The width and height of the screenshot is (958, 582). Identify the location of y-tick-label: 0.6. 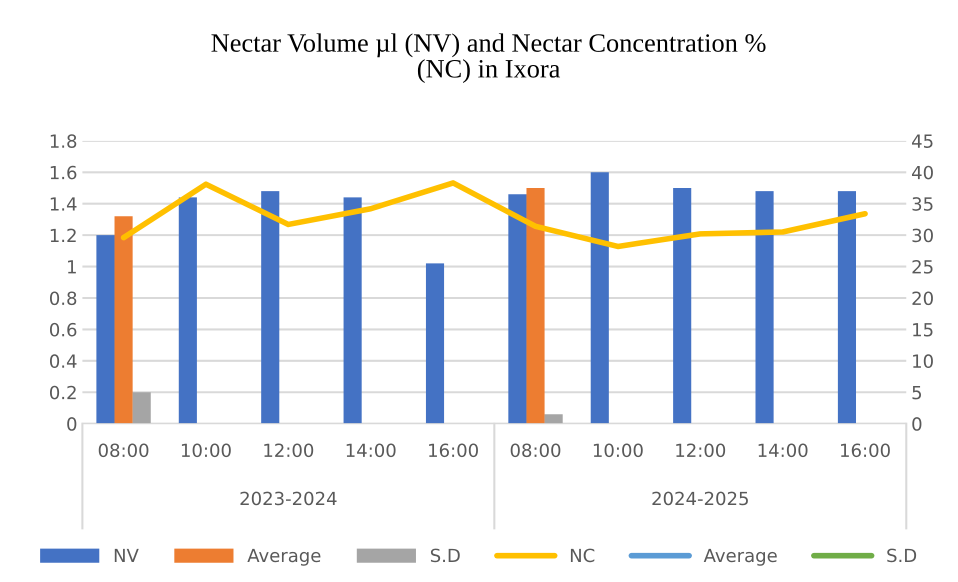
(63, 329).